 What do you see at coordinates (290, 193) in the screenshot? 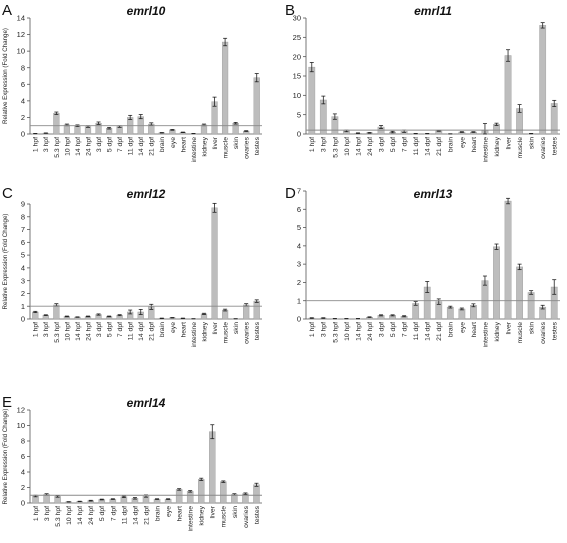
I see `panel-letter: D` at bounding box center [290, 193].